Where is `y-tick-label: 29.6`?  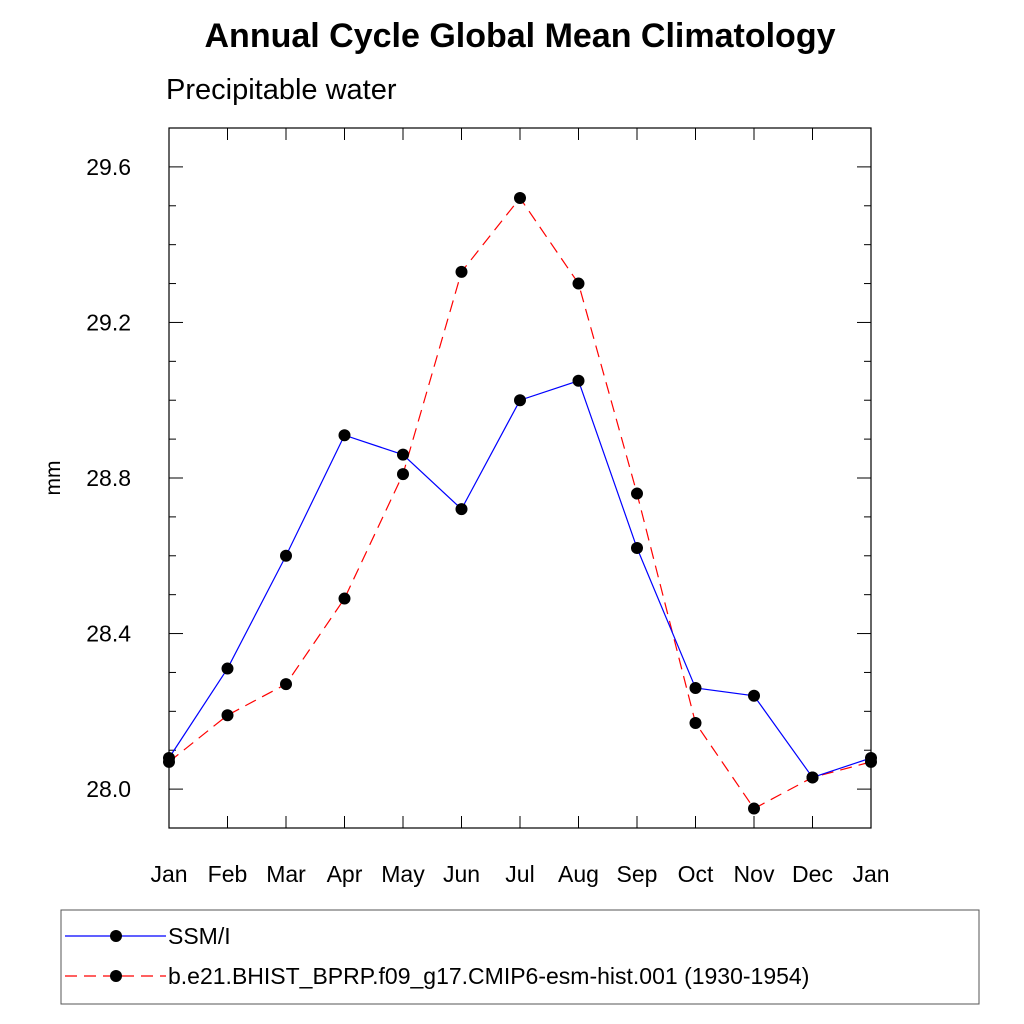
y-tick-label: 29.6 is located at coordinates (108, 167).